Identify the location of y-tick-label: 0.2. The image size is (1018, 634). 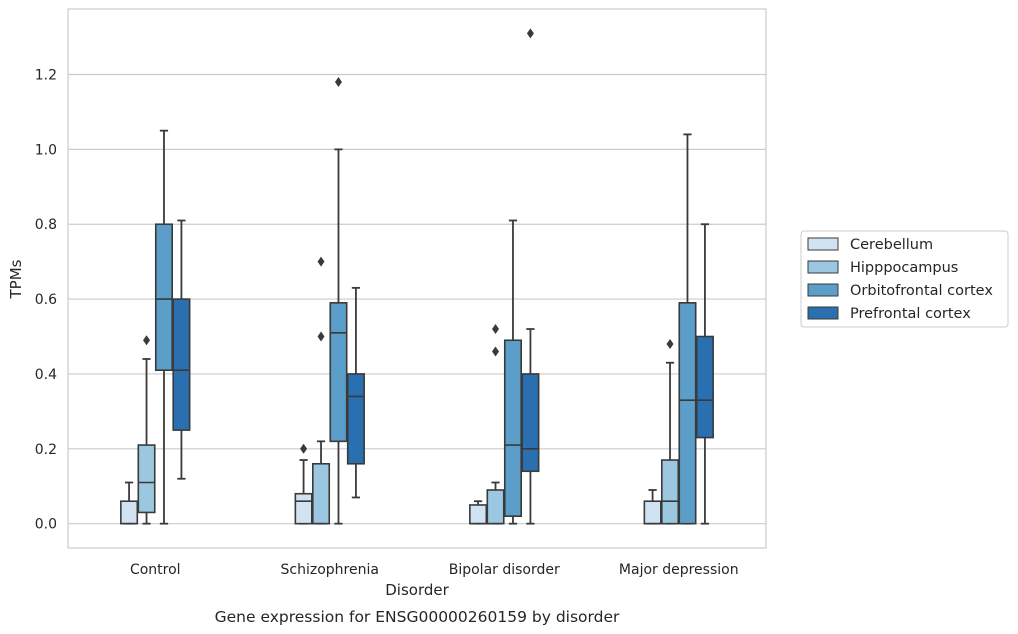
(46, 450).